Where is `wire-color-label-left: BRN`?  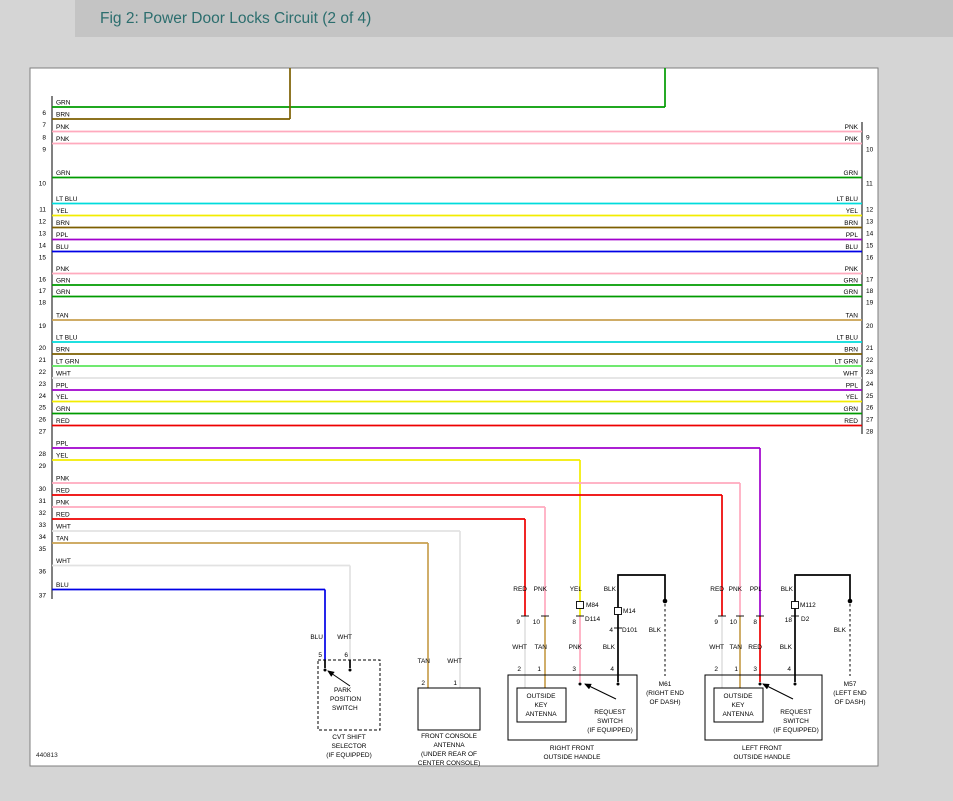
wire-color-label-left: BRN is located at coordinates (63, 115).